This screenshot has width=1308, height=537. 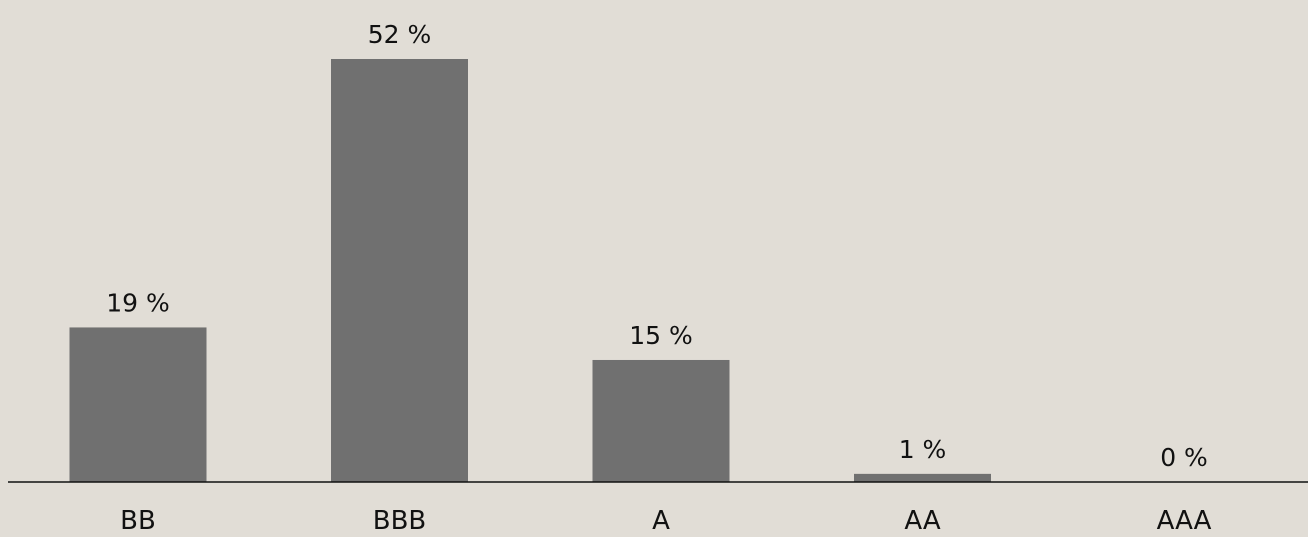 What do you see at coordinates (400, 521) in the screenshot?
I see `category-label-bbb: BBB` at bounding box center [400, 521].